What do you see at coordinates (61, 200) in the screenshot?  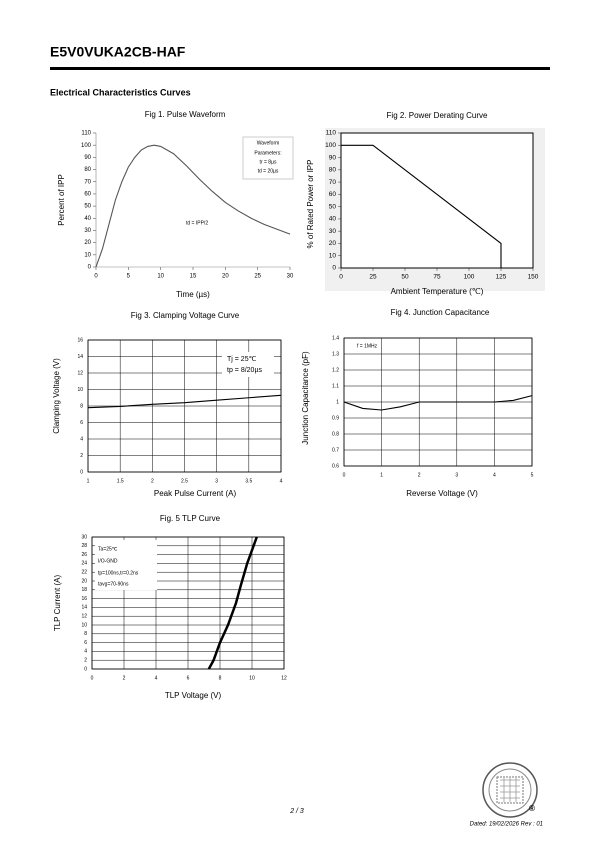 I see `y-axis-label: Percent of IPP` at bounding box center [61, 200].